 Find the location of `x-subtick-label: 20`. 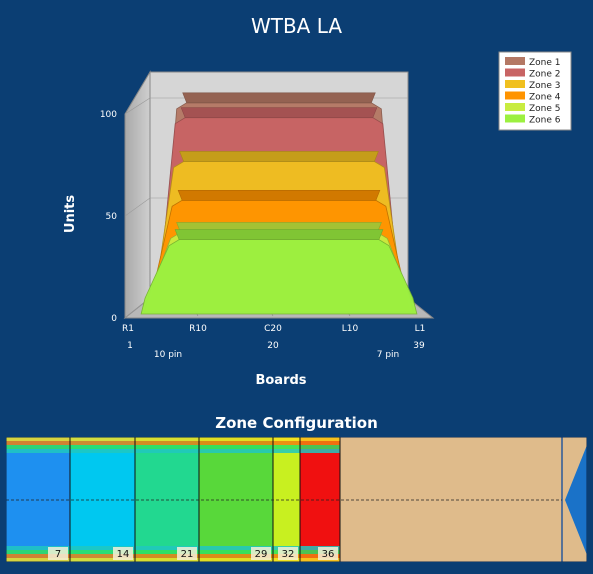

x-subtick-label: 20 is located at coordinates (273, 346).